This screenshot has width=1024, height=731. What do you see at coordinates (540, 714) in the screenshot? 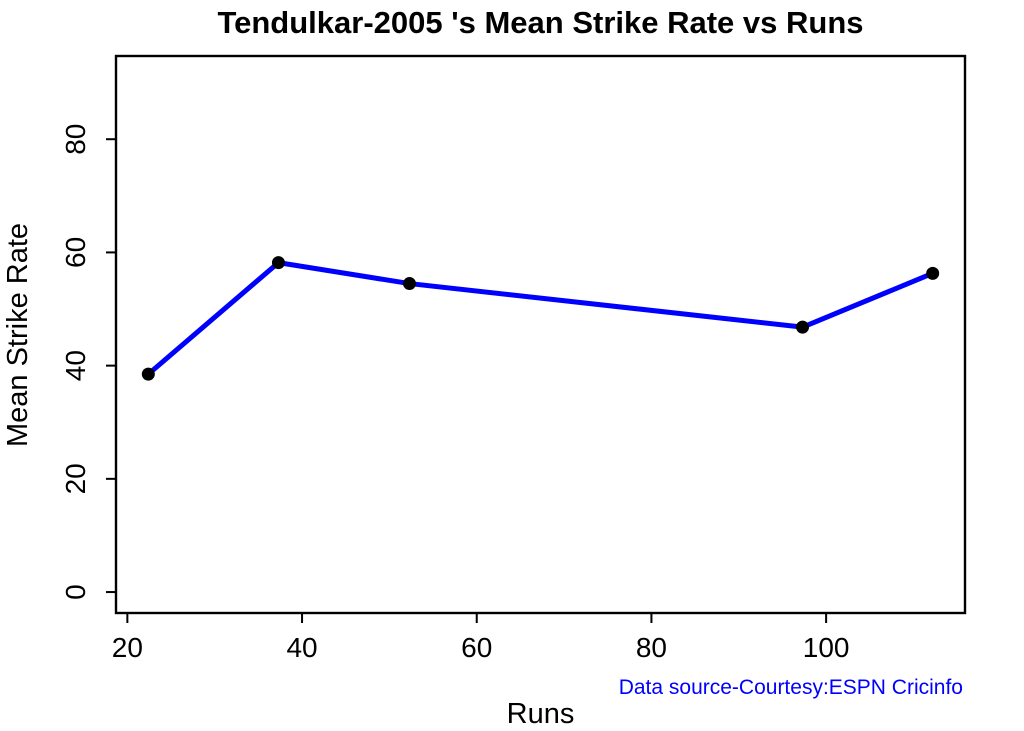
I see `x-axis-label: Runs` at bounding box center [540, 714].